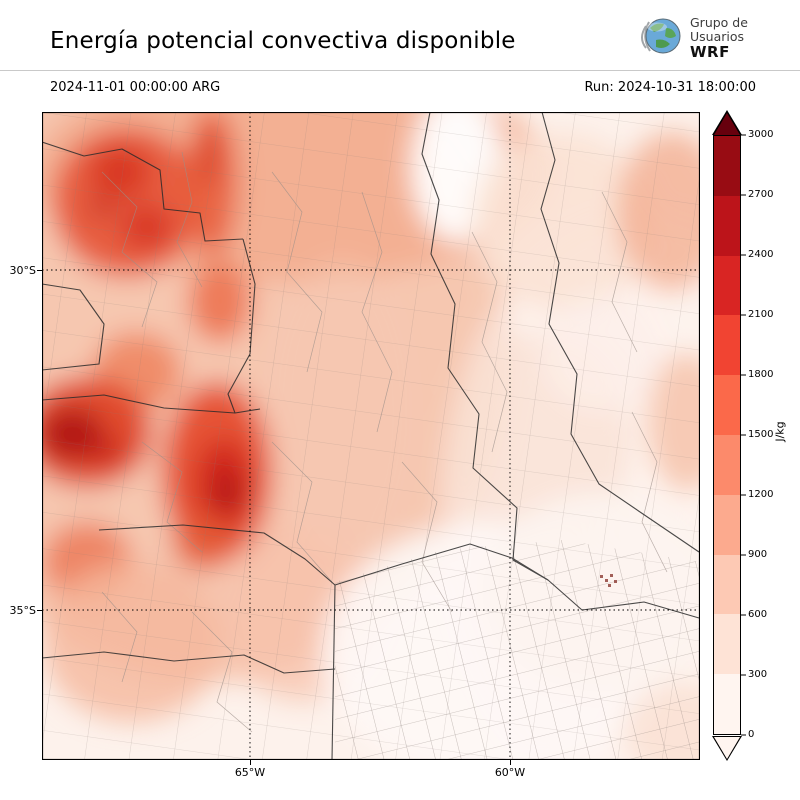 This screenshot has width=800, height=800. Describe the element at coordinates (400, 70) in the screenshot. I see `header-divider` at that location.